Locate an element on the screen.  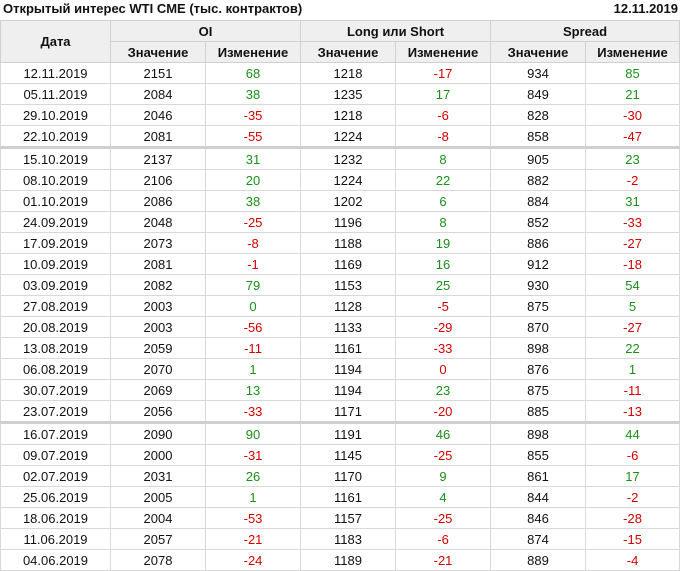
date-cell: 15.10.2019 is located at coordinates (55, 158).